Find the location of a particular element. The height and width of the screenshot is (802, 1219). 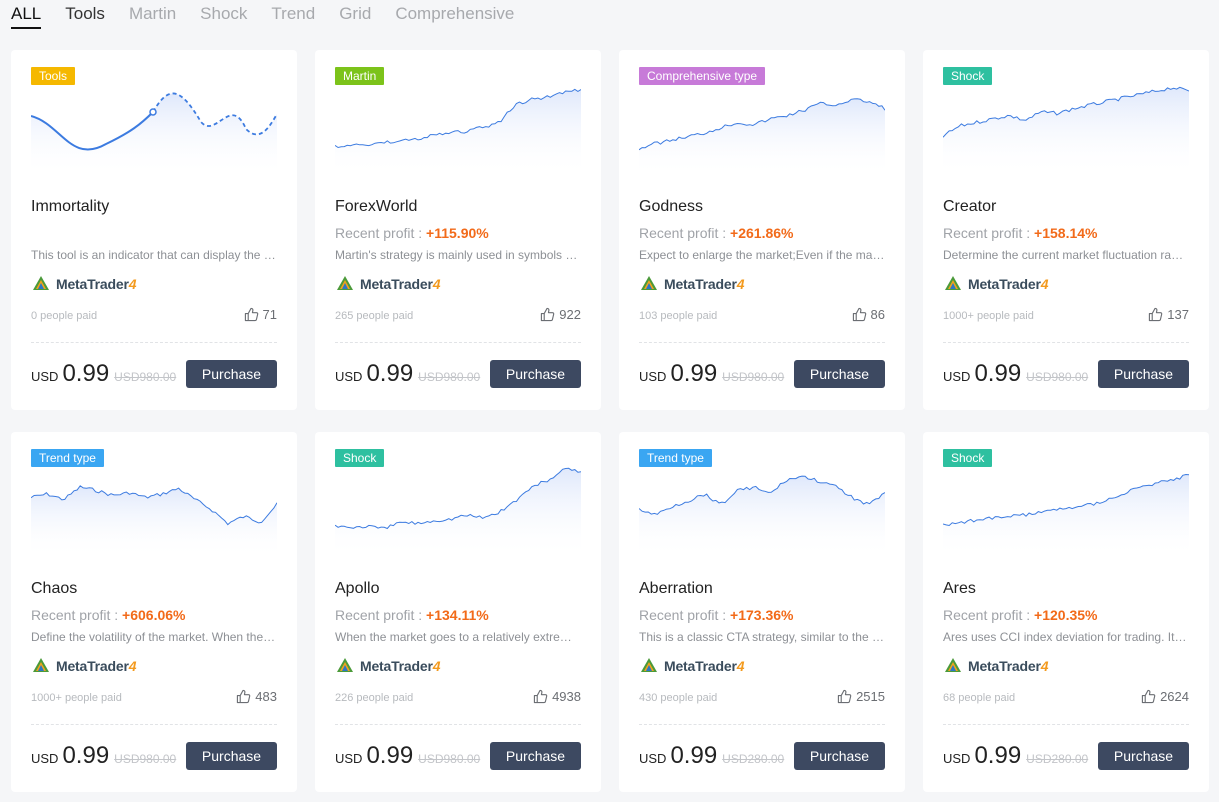

like-button: 922 is located at coordinates (560, 314).